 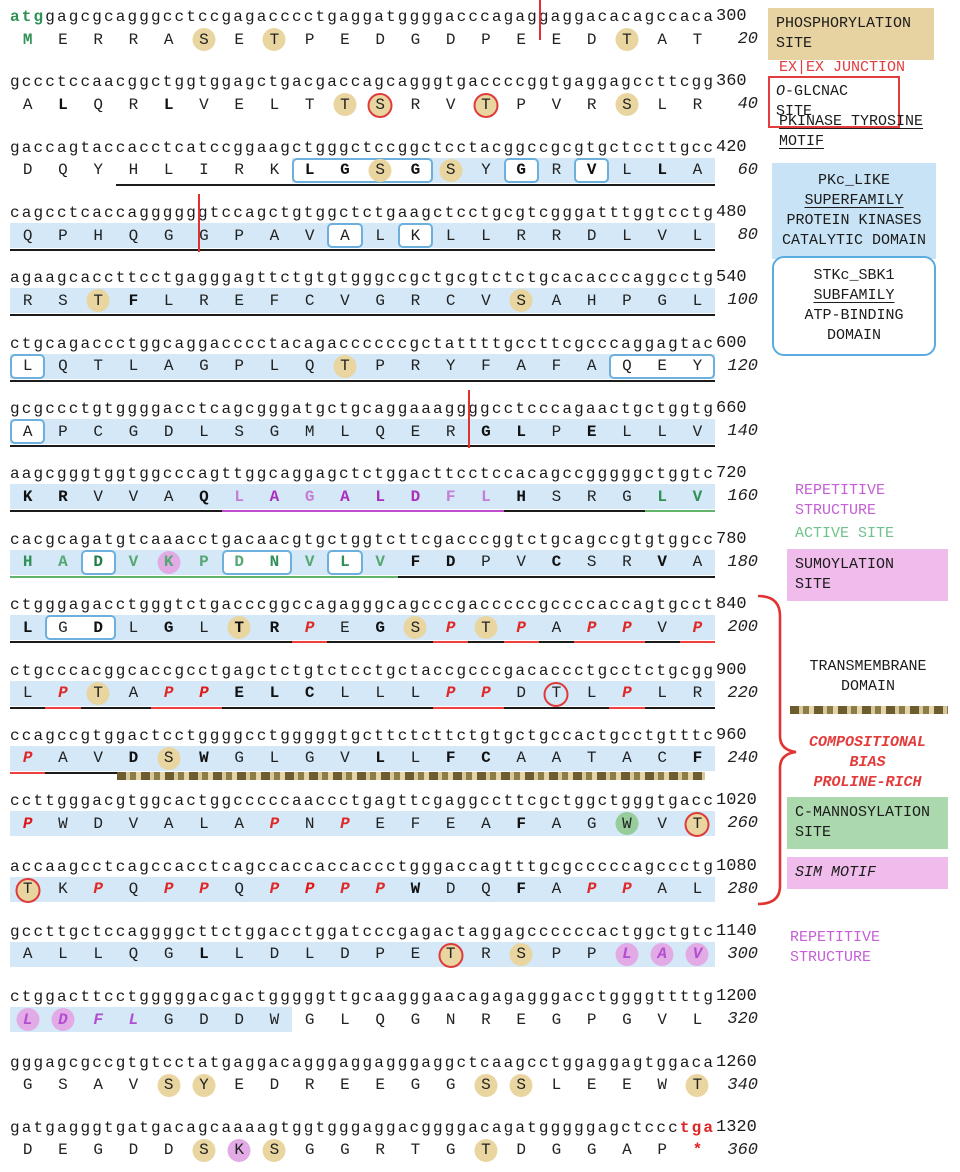 I want to click on phospho-oglcnac-circle, so click(x=697, y=825).